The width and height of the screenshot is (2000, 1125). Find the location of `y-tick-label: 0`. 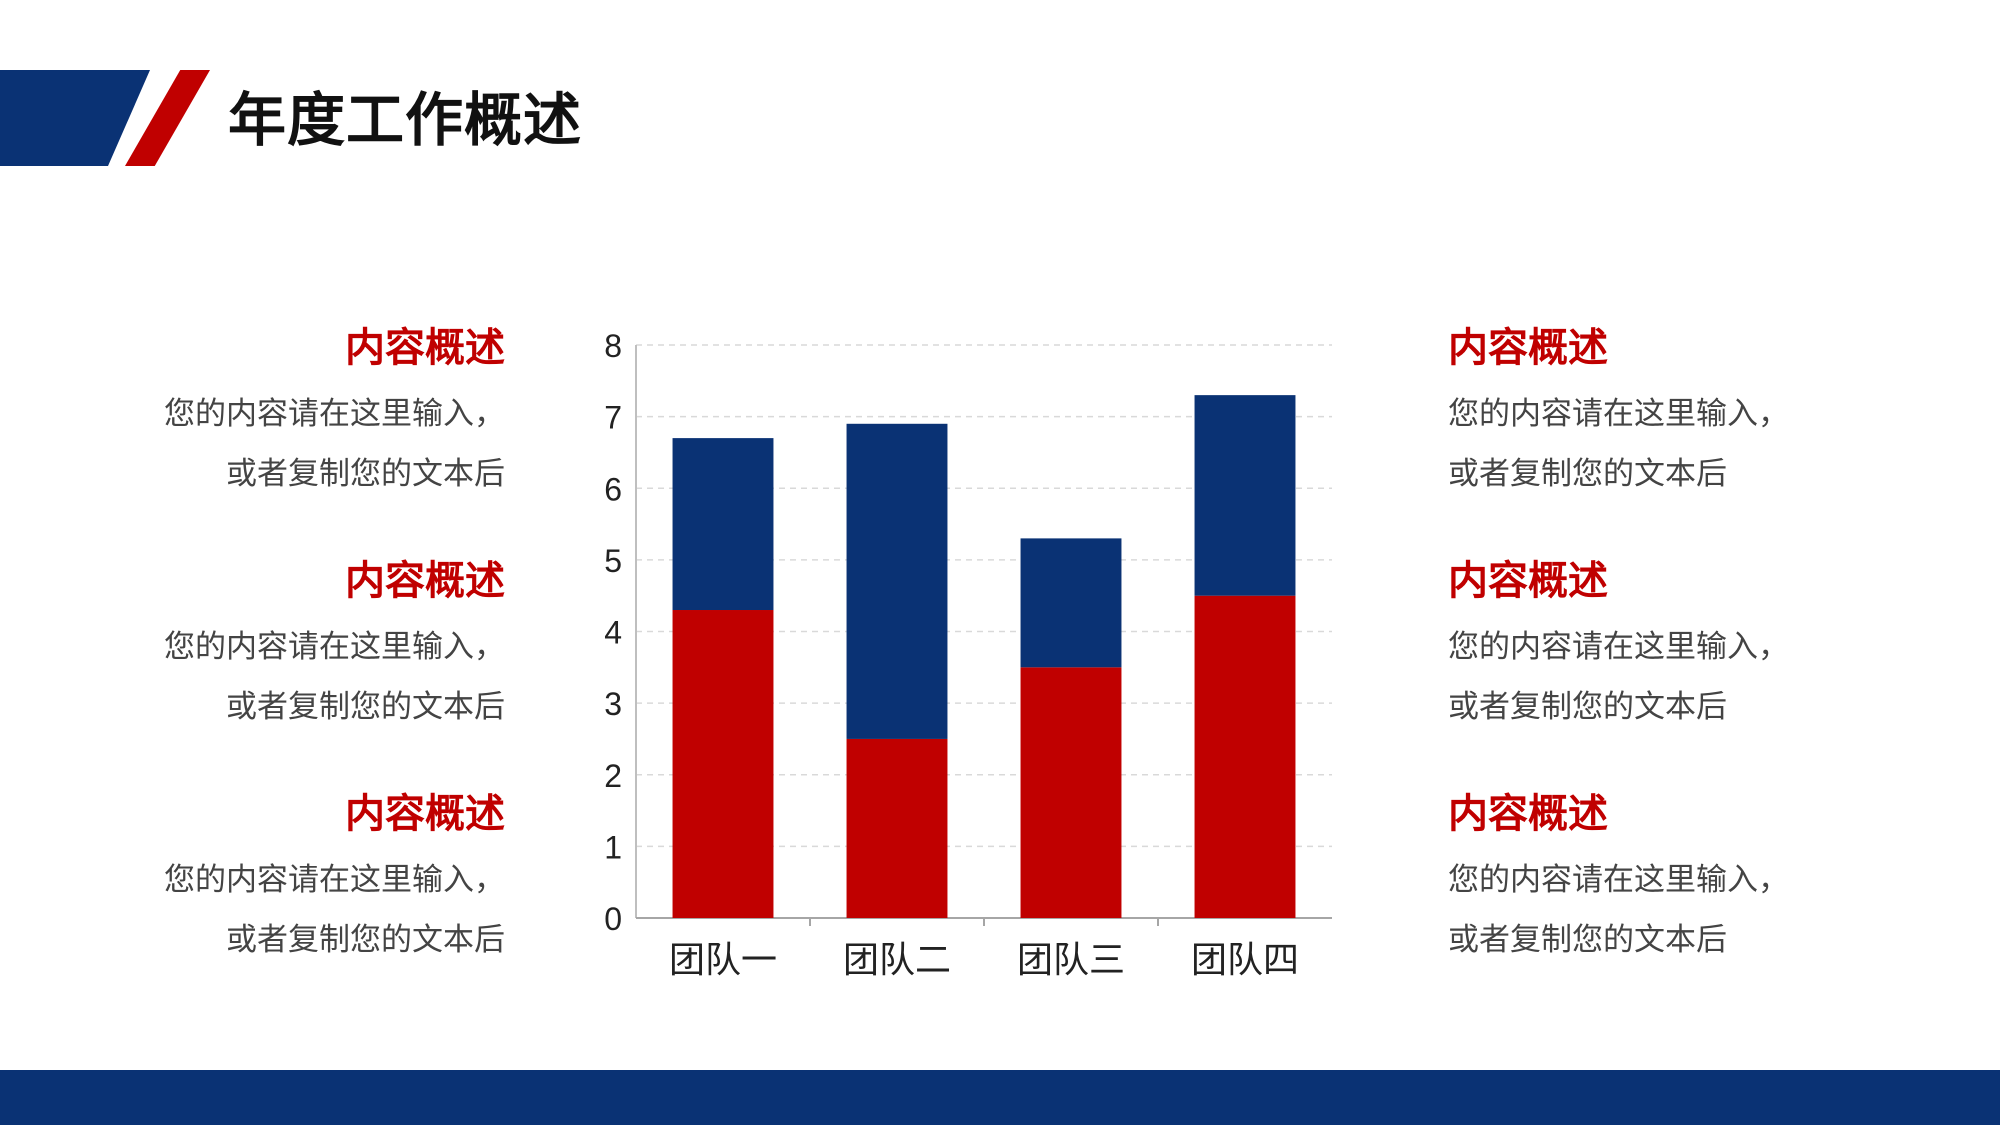

y-tick-label: 0 is located at coordinates (613, 919).